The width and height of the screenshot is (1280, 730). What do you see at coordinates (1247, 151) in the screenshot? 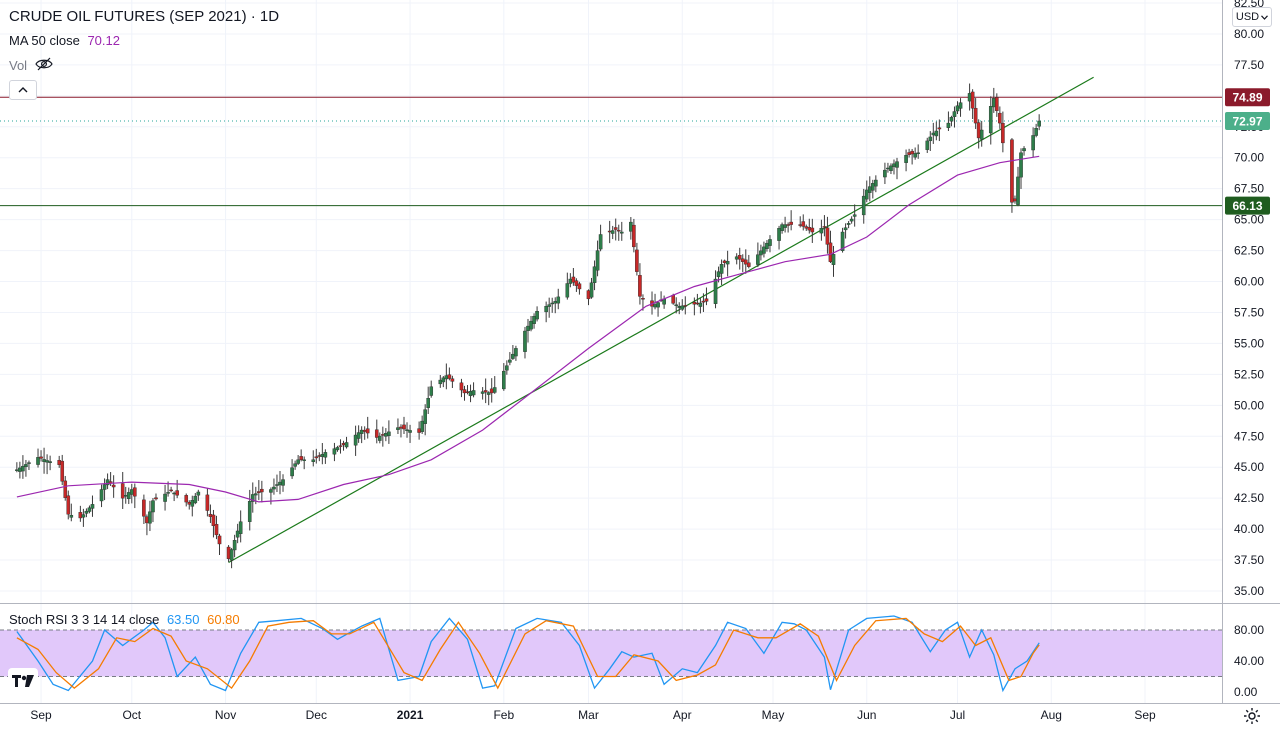
I see `price-badges: 74.89 72.97 66.13` at bounding box center [1247, 151].